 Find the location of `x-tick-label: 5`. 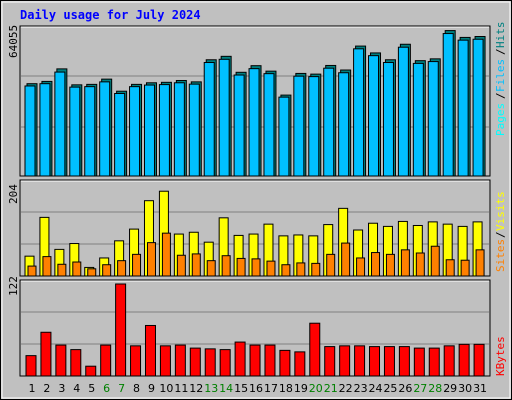

x-tick-label: 5 is located at coordinates (91, 388).